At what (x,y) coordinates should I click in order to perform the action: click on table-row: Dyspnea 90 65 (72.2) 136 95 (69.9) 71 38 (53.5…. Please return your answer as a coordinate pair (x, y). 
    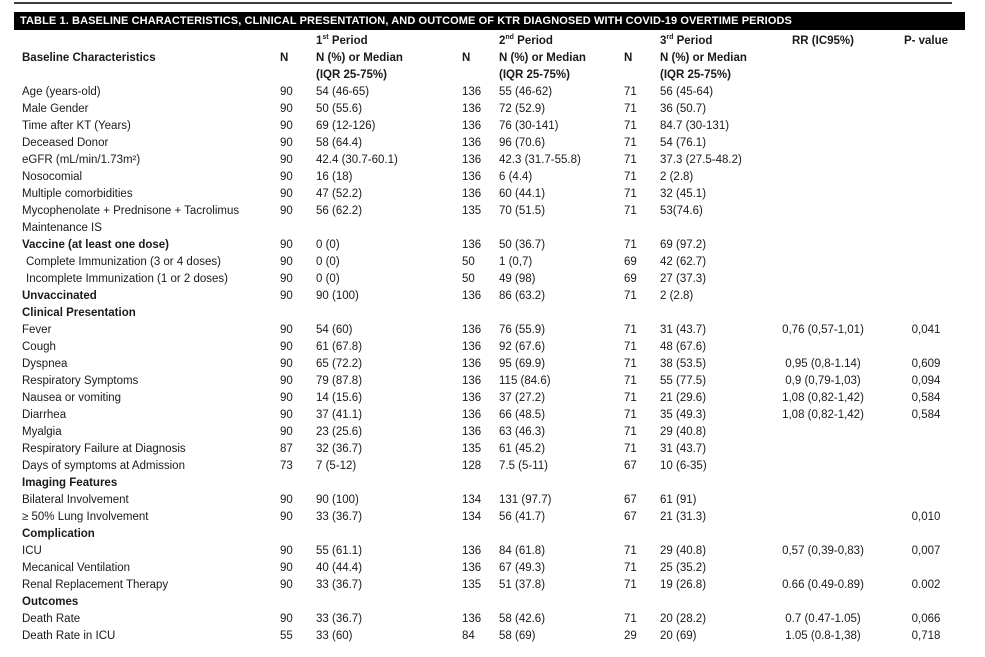
    Looking at the image, I should click on (490, 364).